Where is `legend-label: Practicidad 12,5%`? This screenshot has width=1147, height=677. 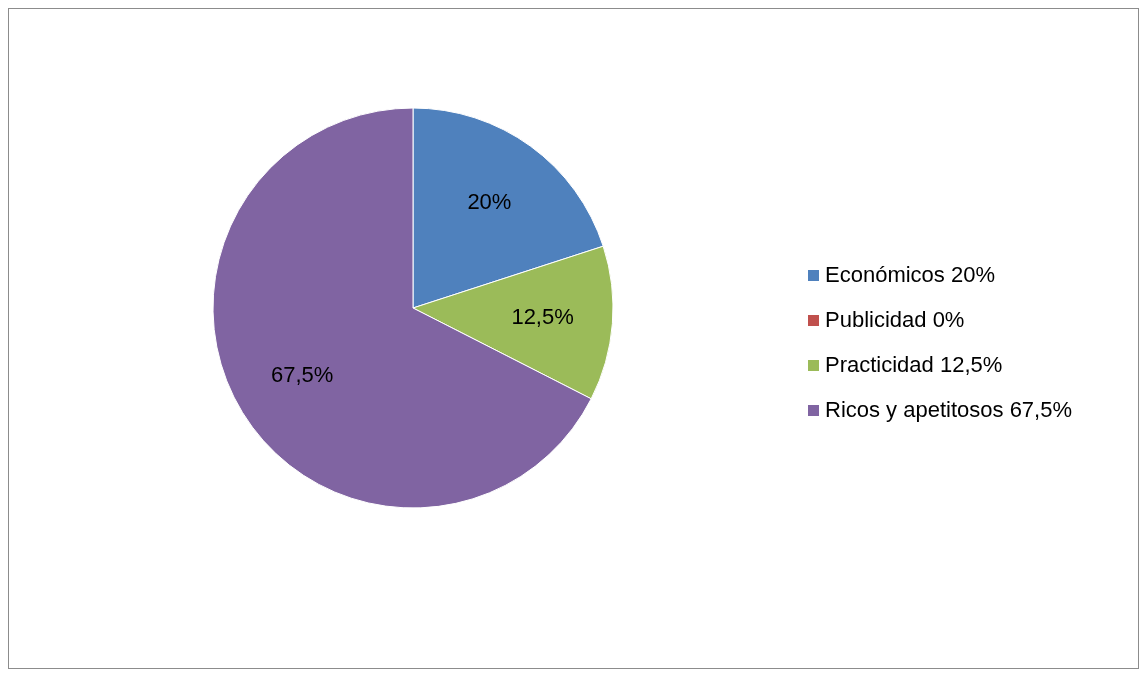 legend-label: Practicidad 12,5% is located at coordinates (914, 364).